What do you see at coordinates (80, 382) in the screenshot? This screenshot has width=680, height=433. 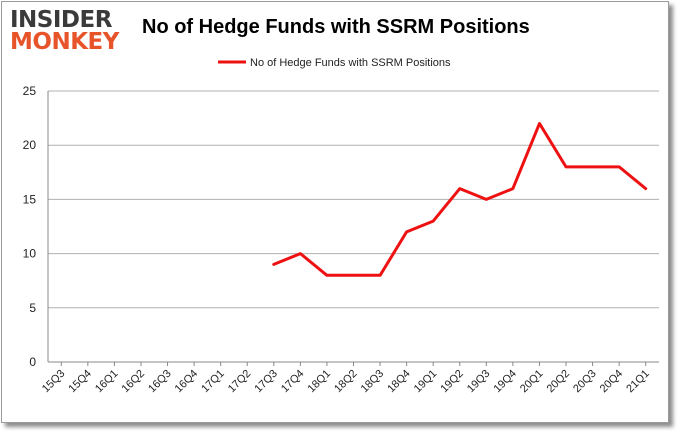 I see `x-tick-label: 15Q4` at bounding box center [80, 382].